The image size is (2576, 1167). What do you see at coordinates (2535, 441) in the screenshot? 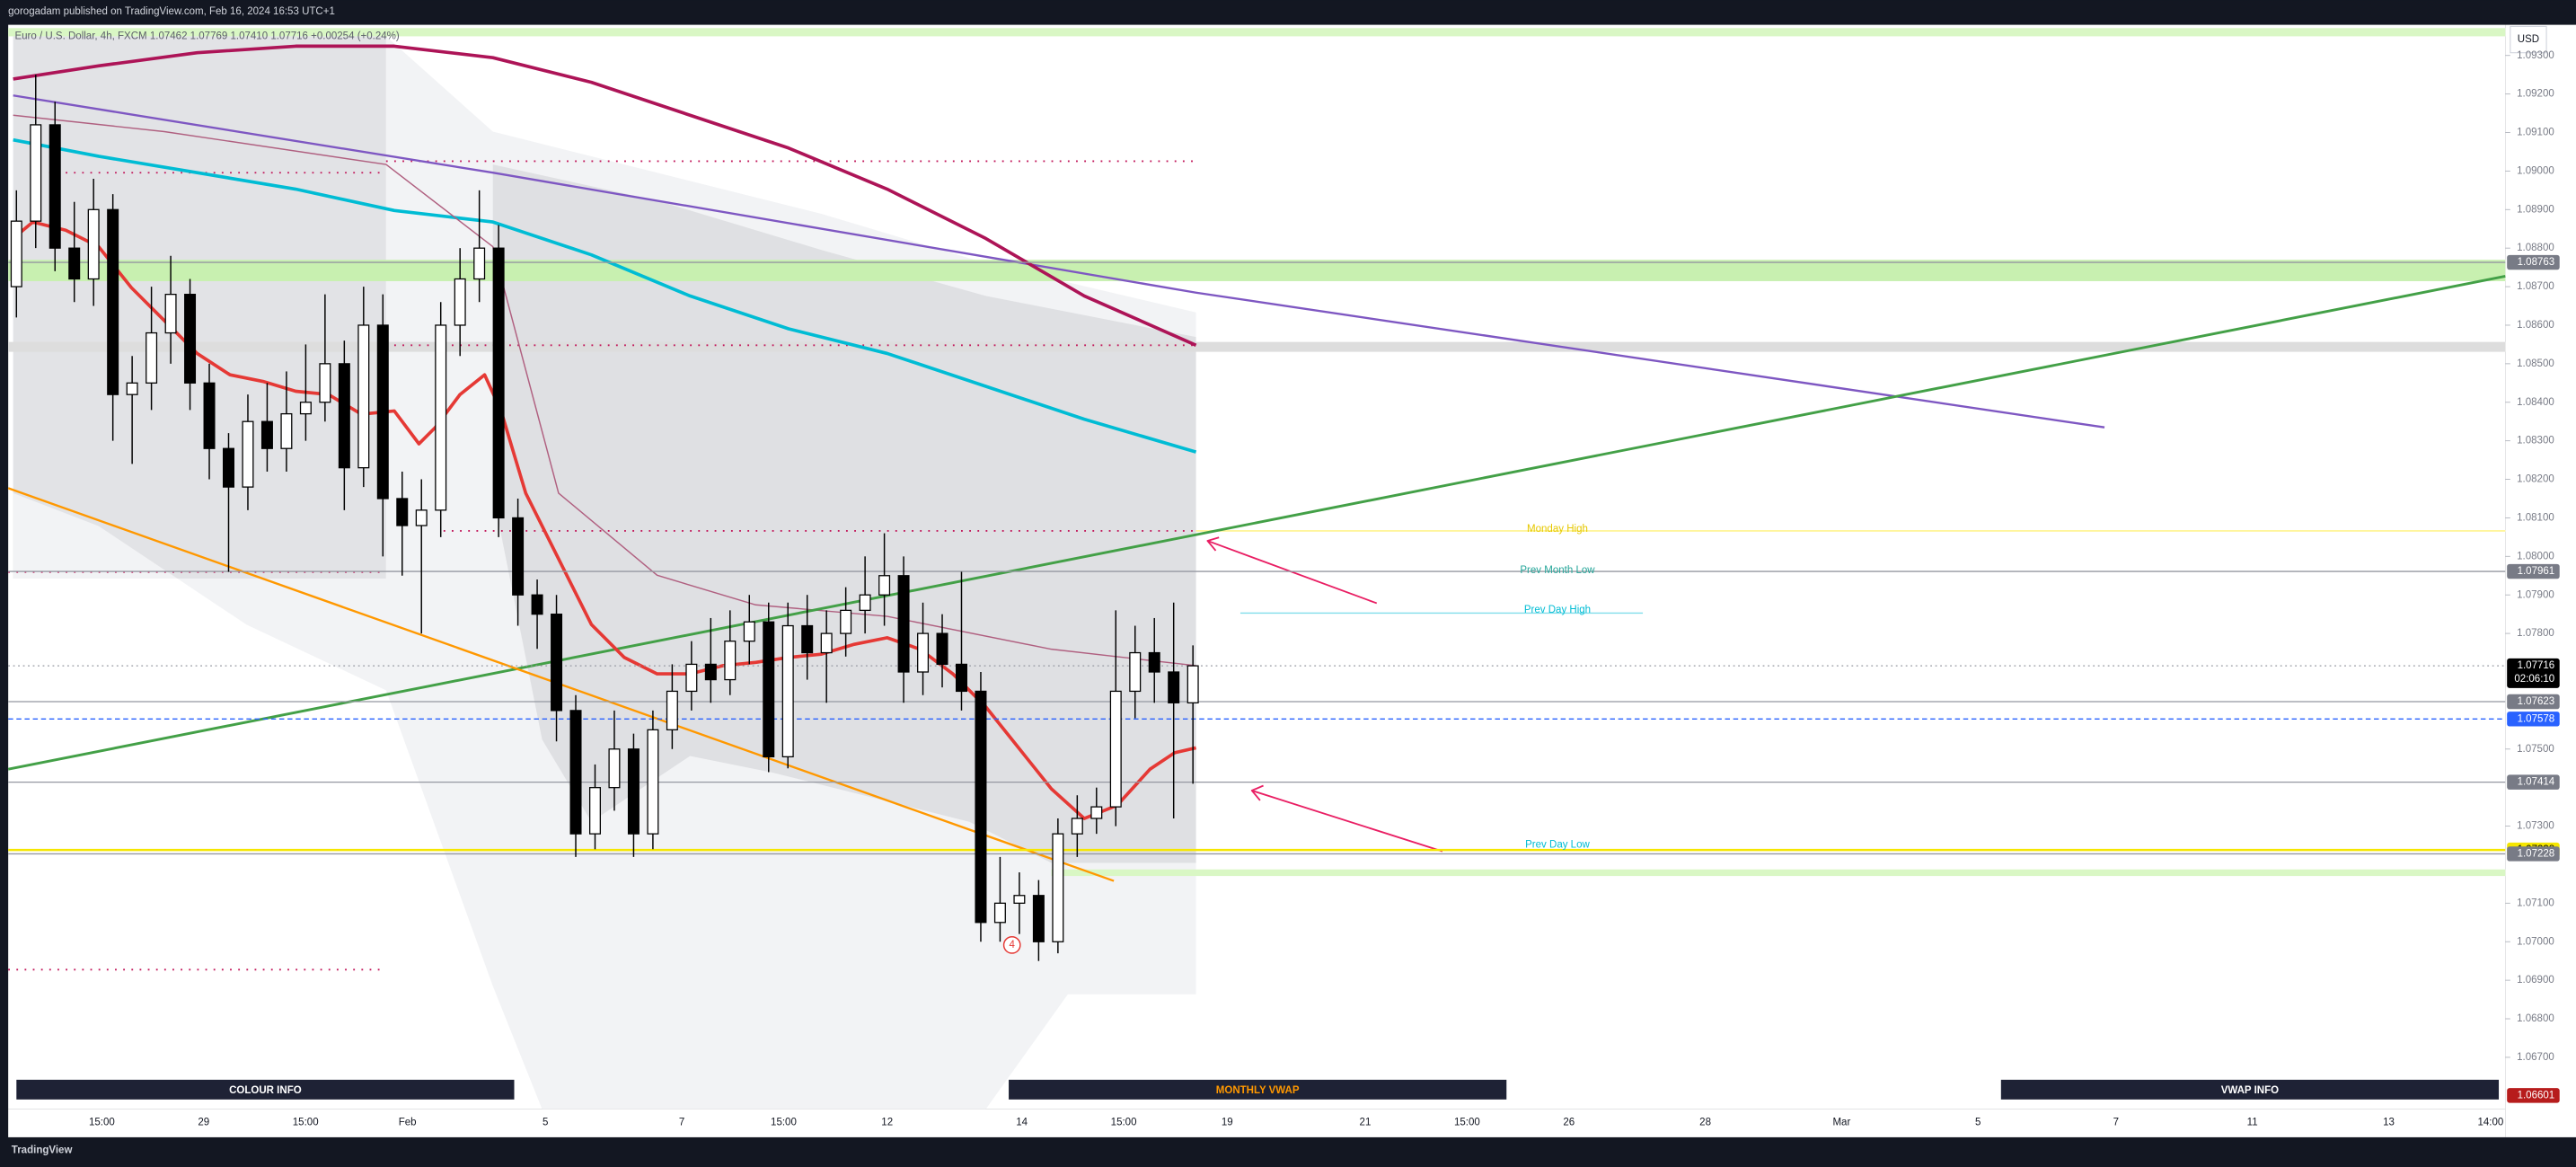
I see `y-tick-label: 1.08300` at bounding box center [2535, 441].